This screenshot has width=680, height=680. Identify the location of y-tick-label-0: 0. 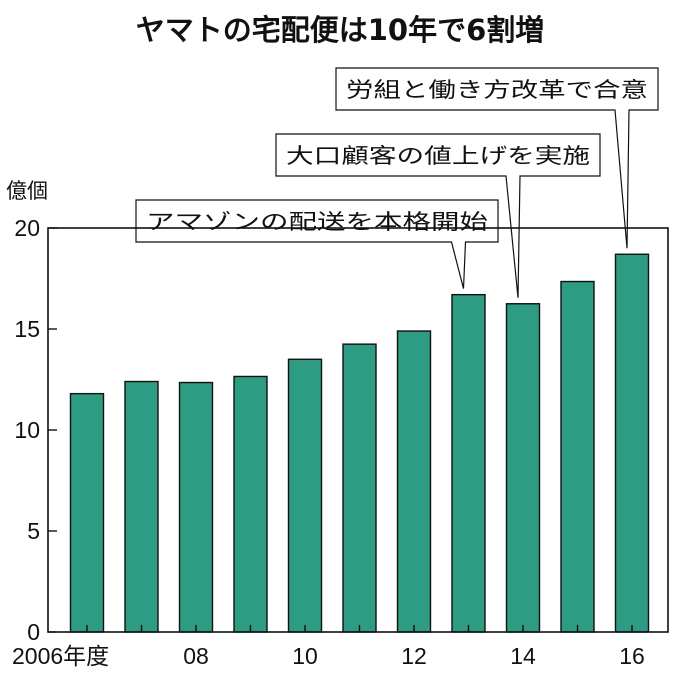
(33, 632).